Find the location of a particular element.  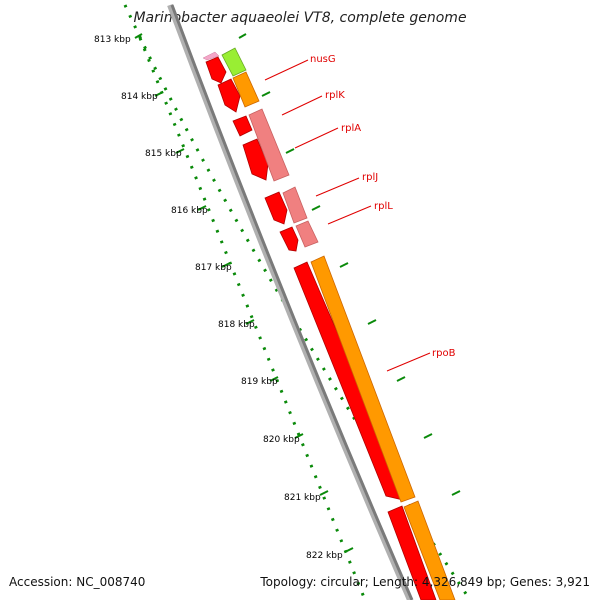

gene-rpoB-feature is located at coordinates (363, 379).